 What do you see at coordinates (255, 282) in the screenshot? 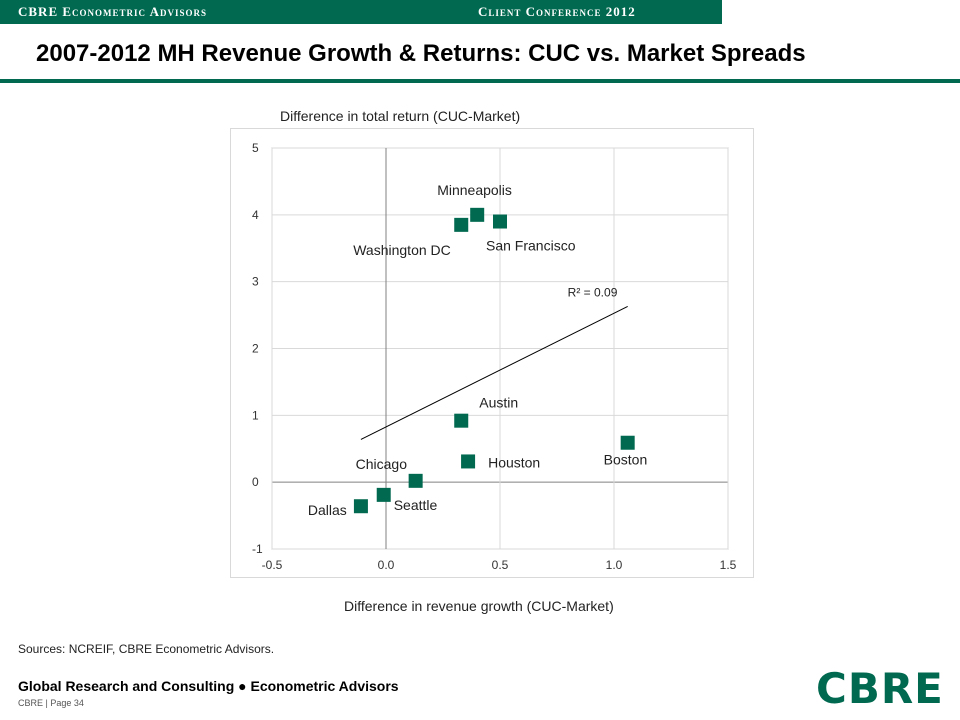
I see `y-tick-label: 3` at bounding box center [255, 282].